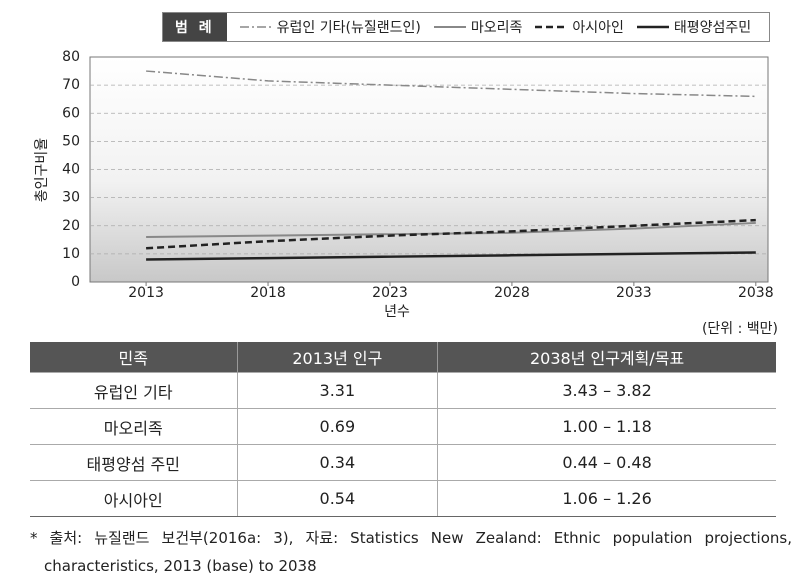  What do you see at coordinates (739, 329) in the screenshot?
I see `unit-note: (단위 : 백만)` at bounding box center [739, 329].